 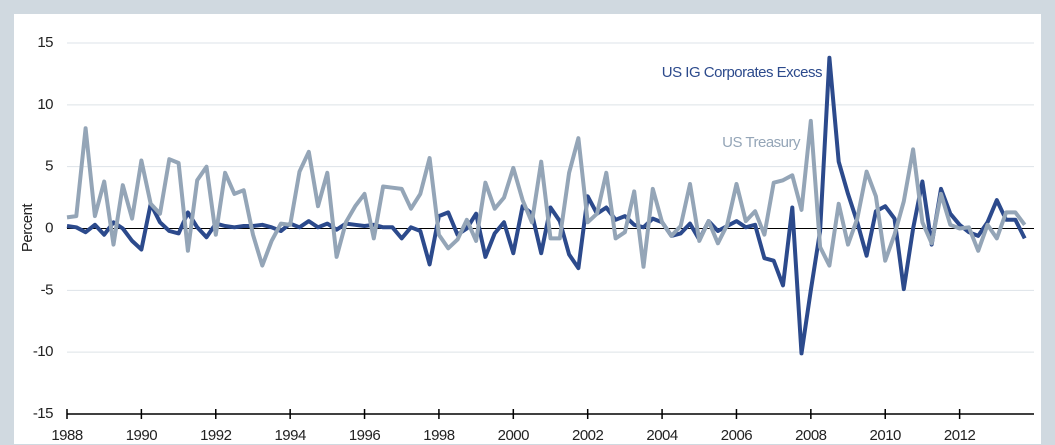 What do you see at coordinates (761, 142) in the screenshot?
I see `series-label: US Treasury` at bounding box center [761, 142].